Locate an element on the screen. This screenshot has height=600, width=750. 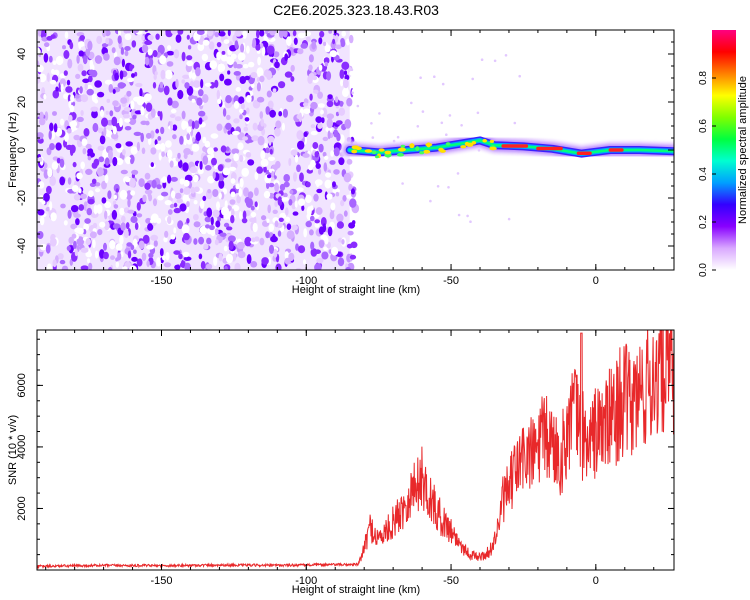
colorbar-ticks: 0.0 0.2 0.4 0.6 0.8 is located at coordinates (707, 174).